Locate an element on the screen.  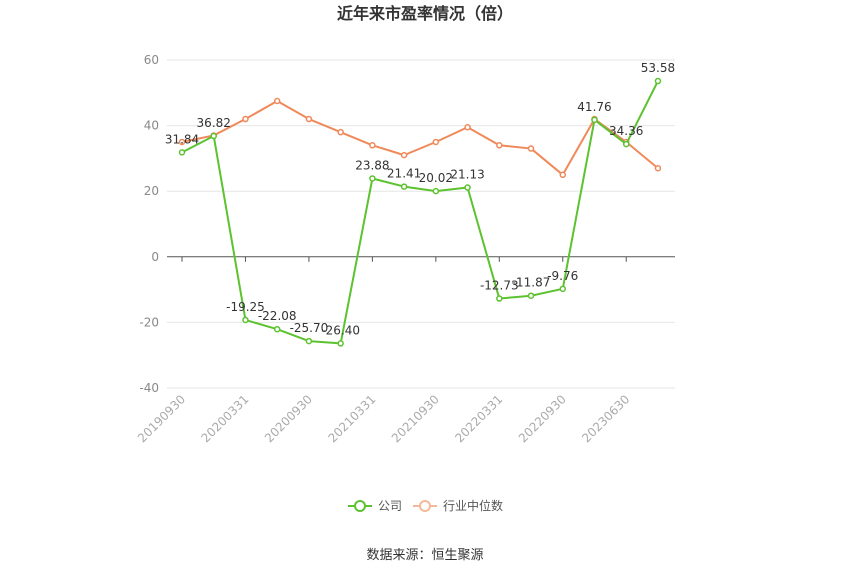
x-tick-label: 20220331 is located at coordinates (478, 418).